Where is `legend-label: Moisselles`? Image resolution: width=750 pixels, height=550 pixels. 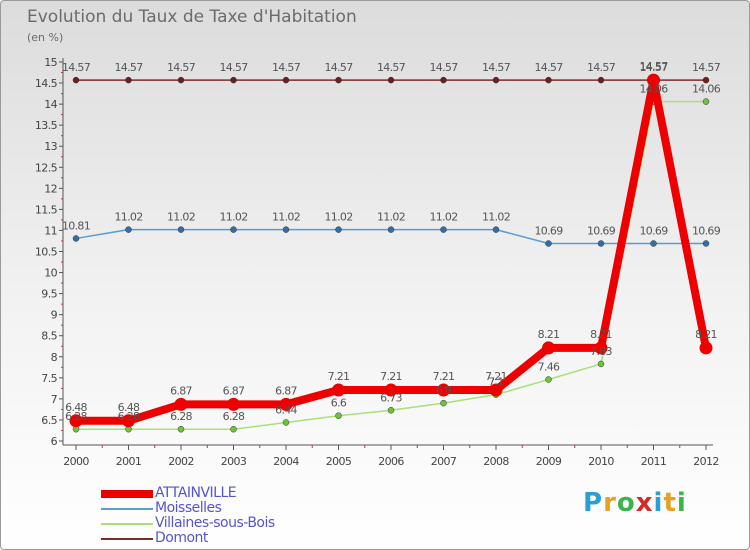 legend-label: Moisselles is located at coordinates (188, 508).